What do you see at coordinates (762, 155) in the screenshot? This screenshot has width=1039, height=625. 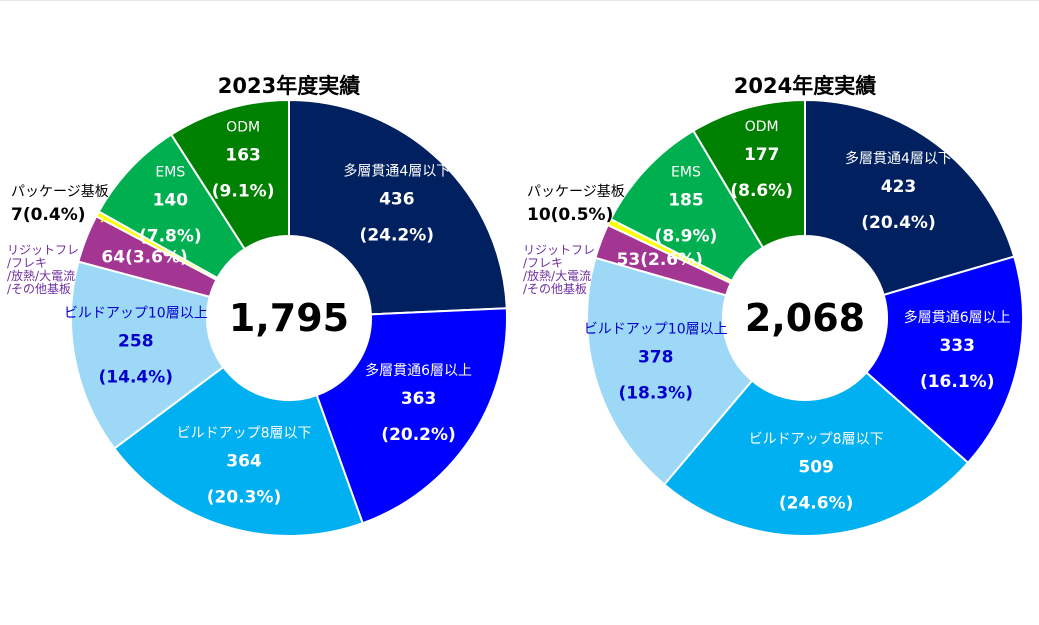 I see `slice-value-7: 177` at bounding box center [762, 155].